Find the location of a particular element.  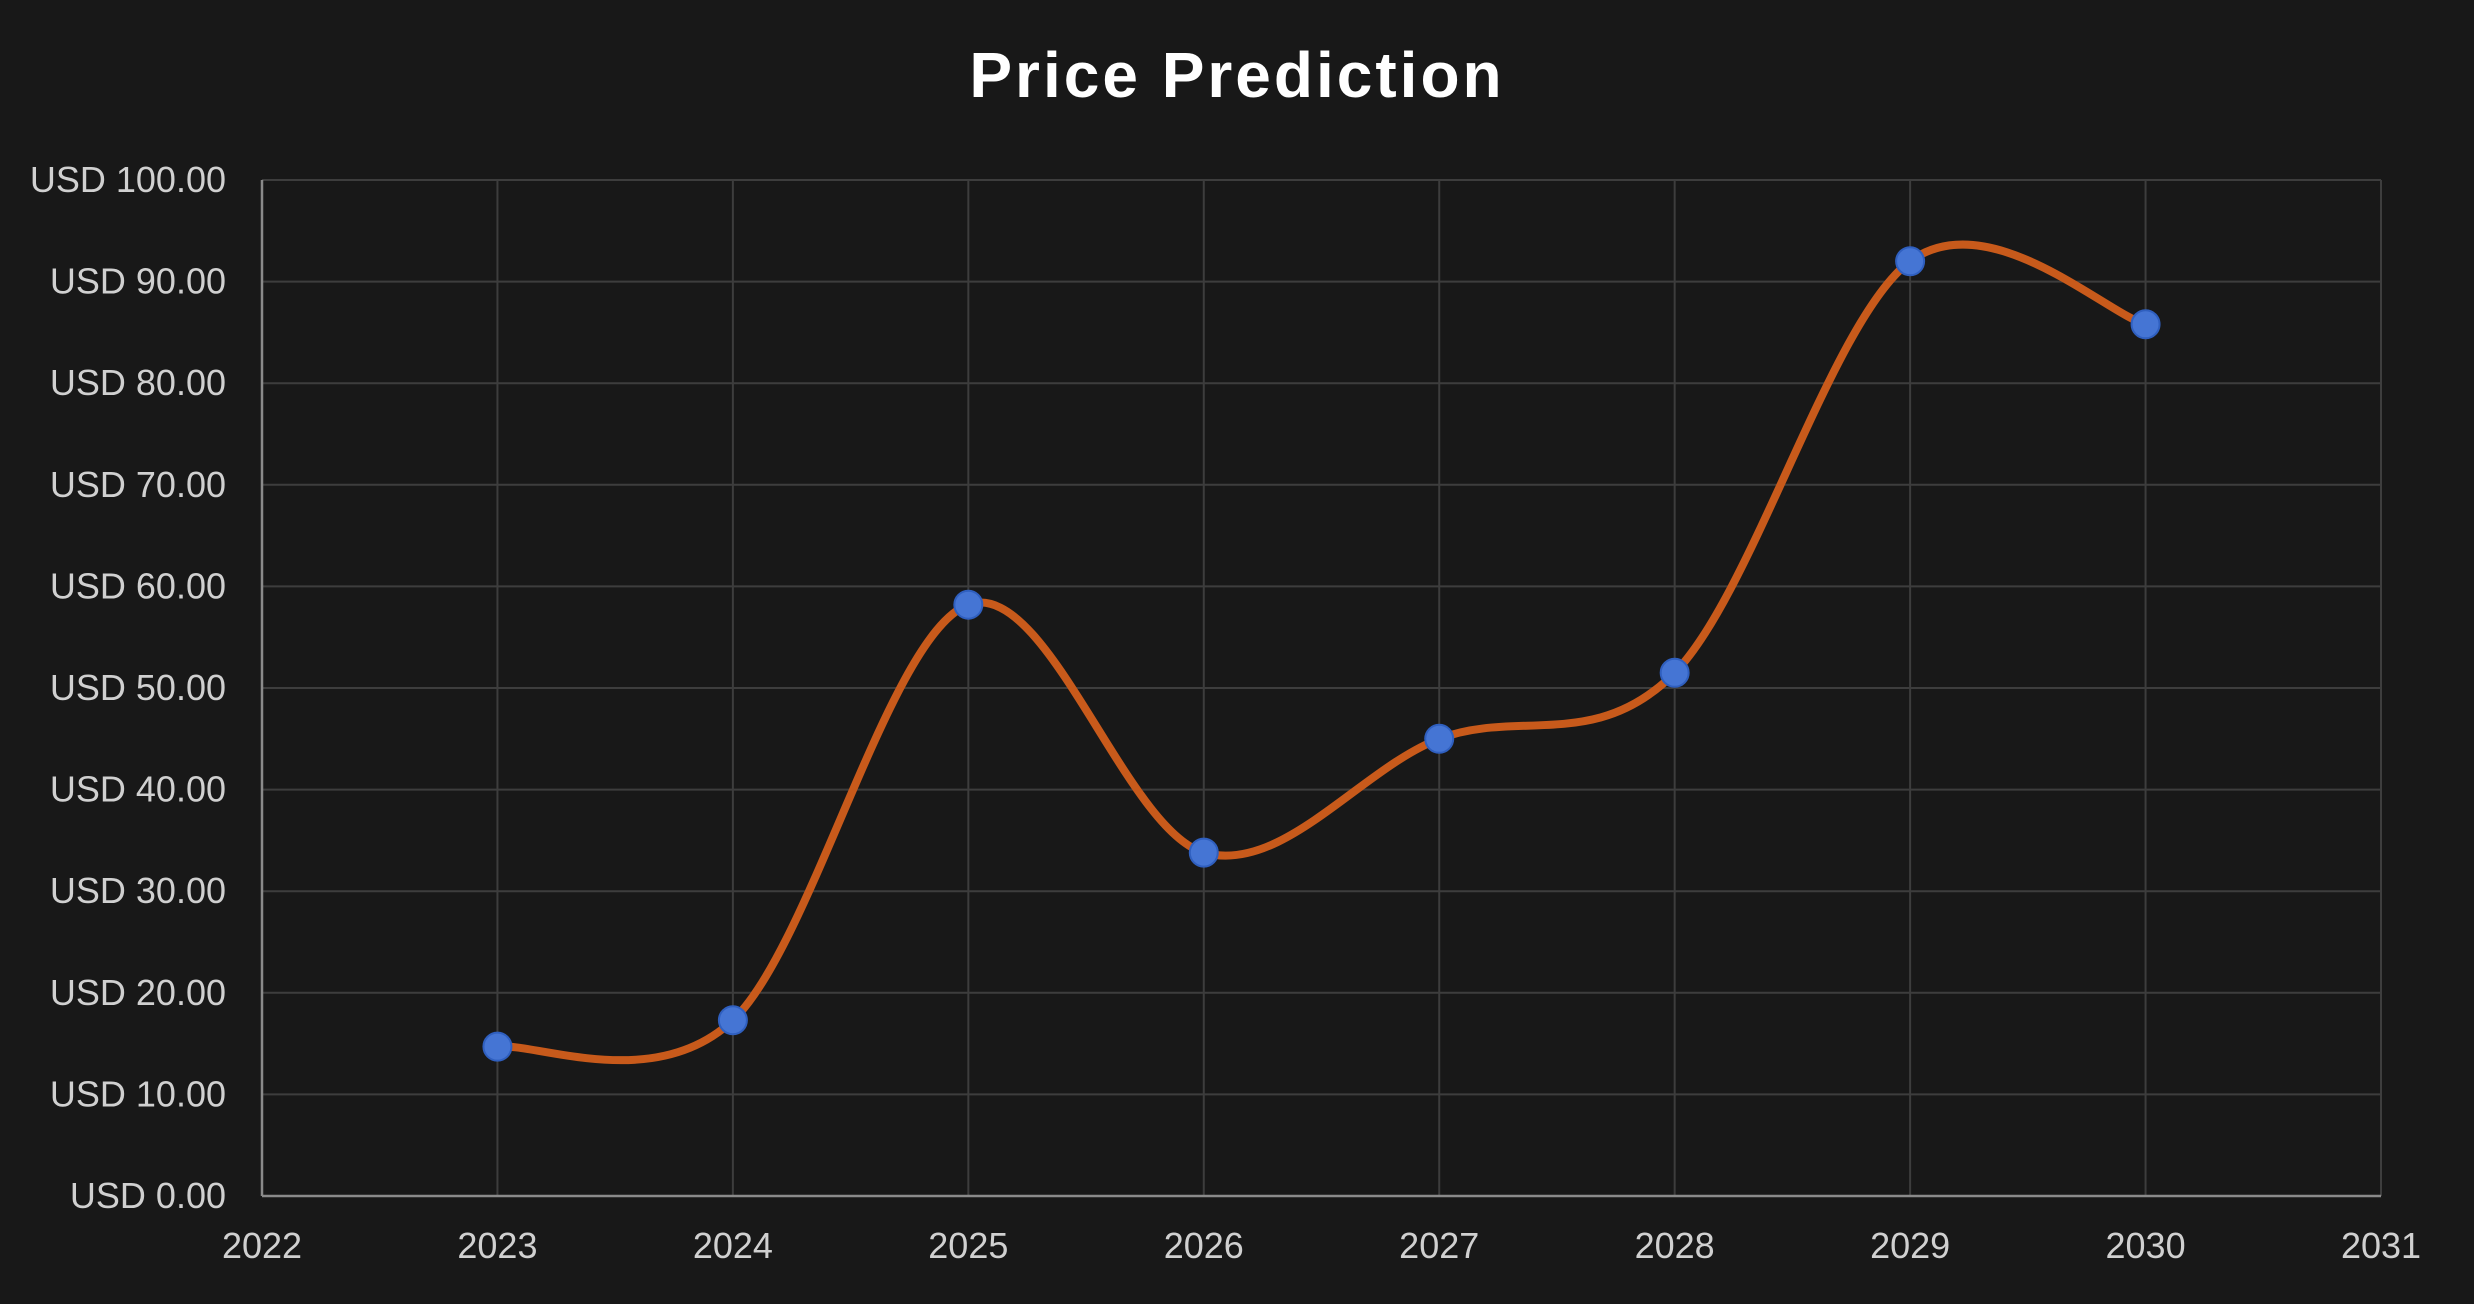

y-tick-label: USD 40.00 is located at coordinates (138, 789).